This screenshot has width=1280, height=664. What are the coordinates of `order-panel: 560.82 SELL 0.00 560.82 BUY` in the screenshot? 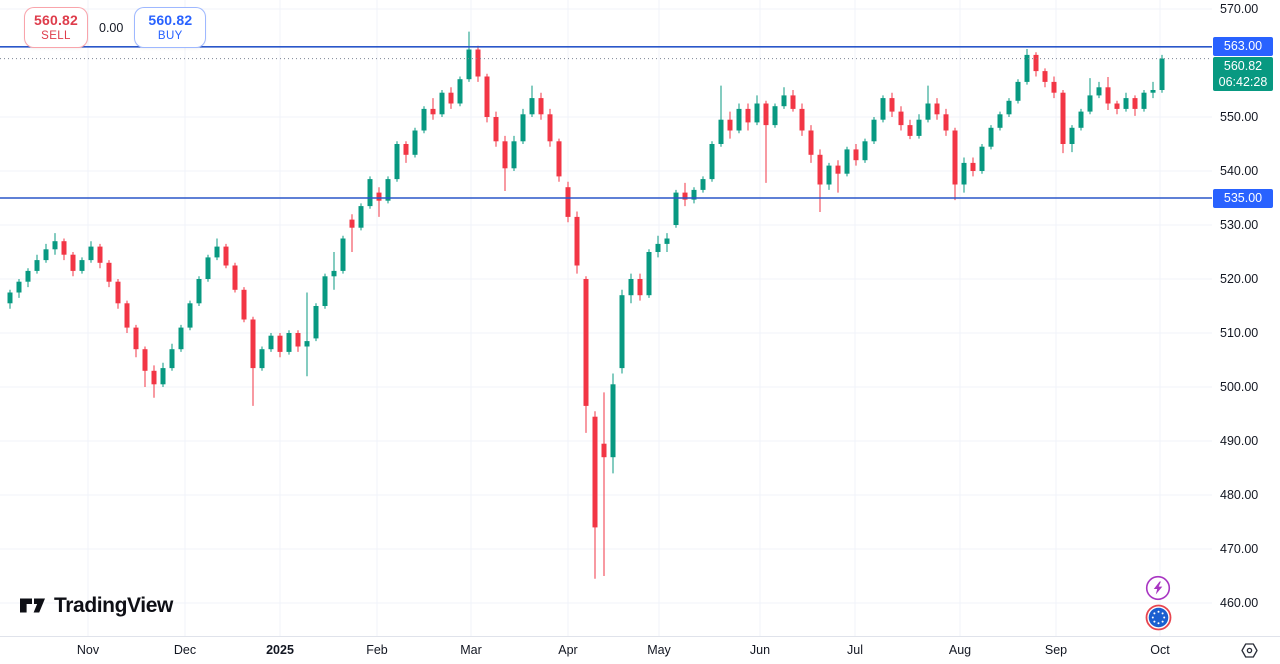 It's located at (115, 27).